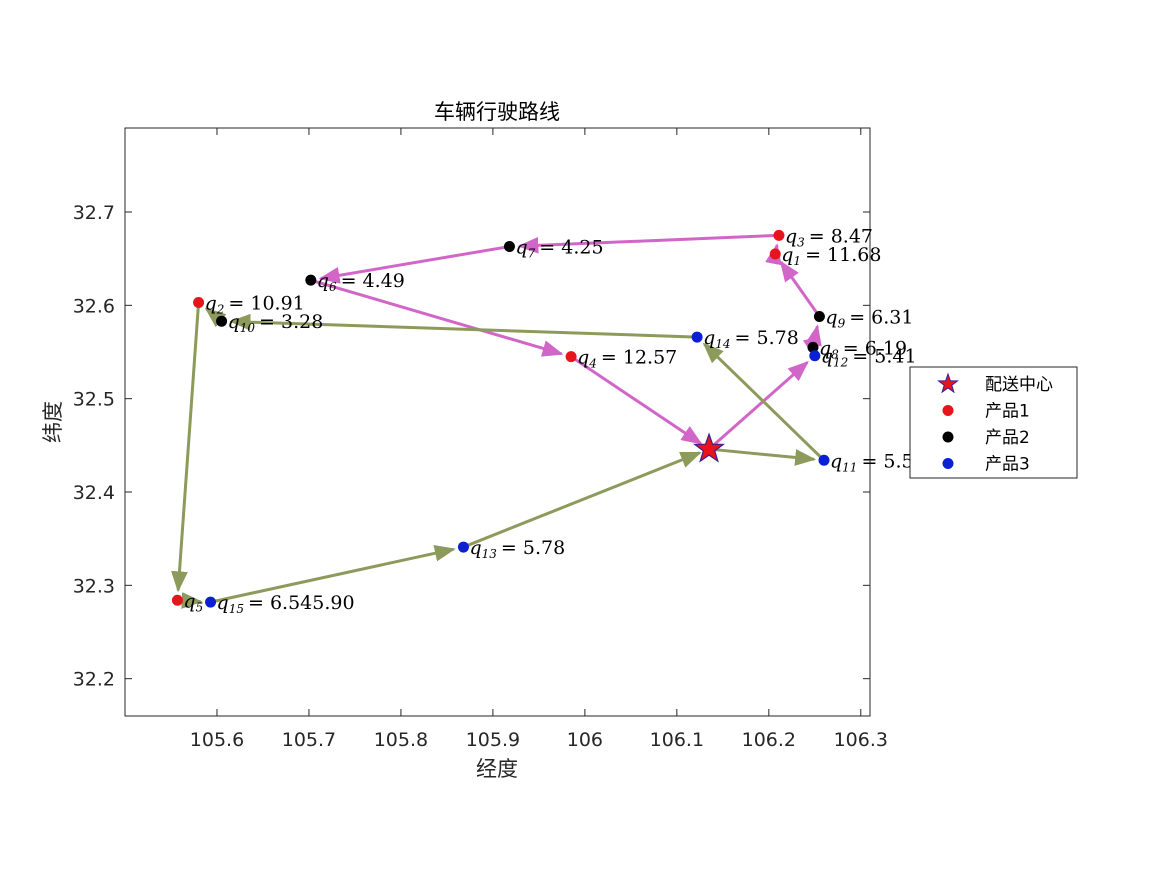 The height and width of the screenshot is (875, 1167). Describe the element at coordinates (217, 740) in the screenshot. I see `x-tick-label: 105.6` at that location.